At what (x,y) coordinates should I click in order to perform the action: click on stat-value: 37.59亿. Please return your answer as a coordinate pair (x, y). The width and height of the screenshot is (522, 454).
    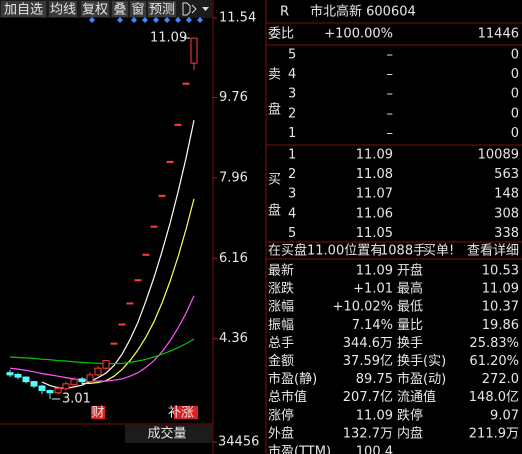
    Looking at the image, I should click on (368, 361).